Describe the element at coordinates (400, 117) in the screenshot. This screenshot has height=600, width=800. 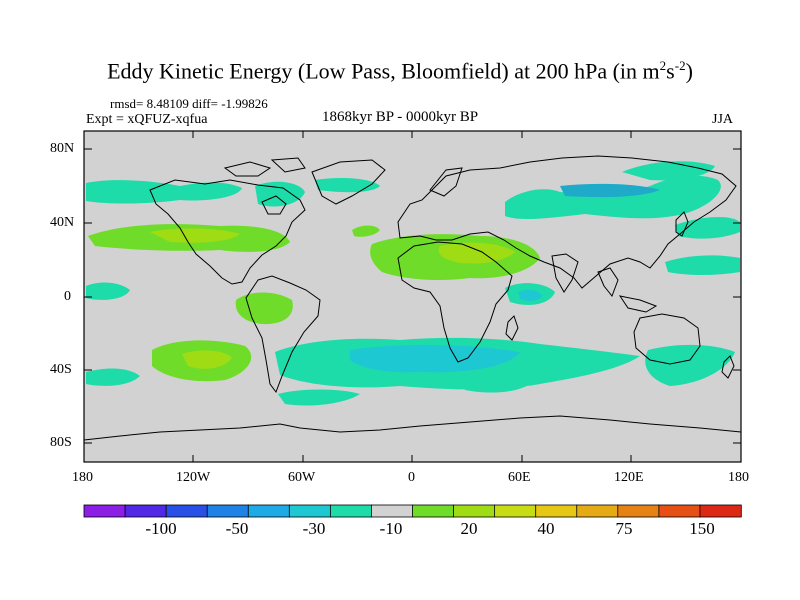
I see `period-label: 1868kyr BP - 0000kyr BP` at that location.